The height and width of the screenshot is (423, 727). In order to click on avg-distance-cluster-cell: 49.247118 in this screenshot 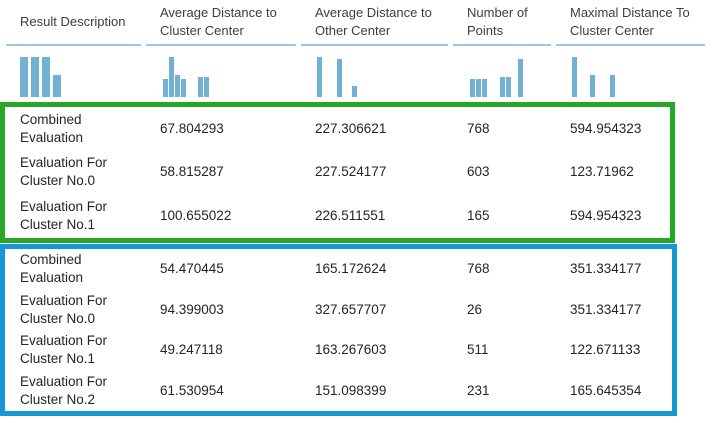, I will do `click(191, 350)`.